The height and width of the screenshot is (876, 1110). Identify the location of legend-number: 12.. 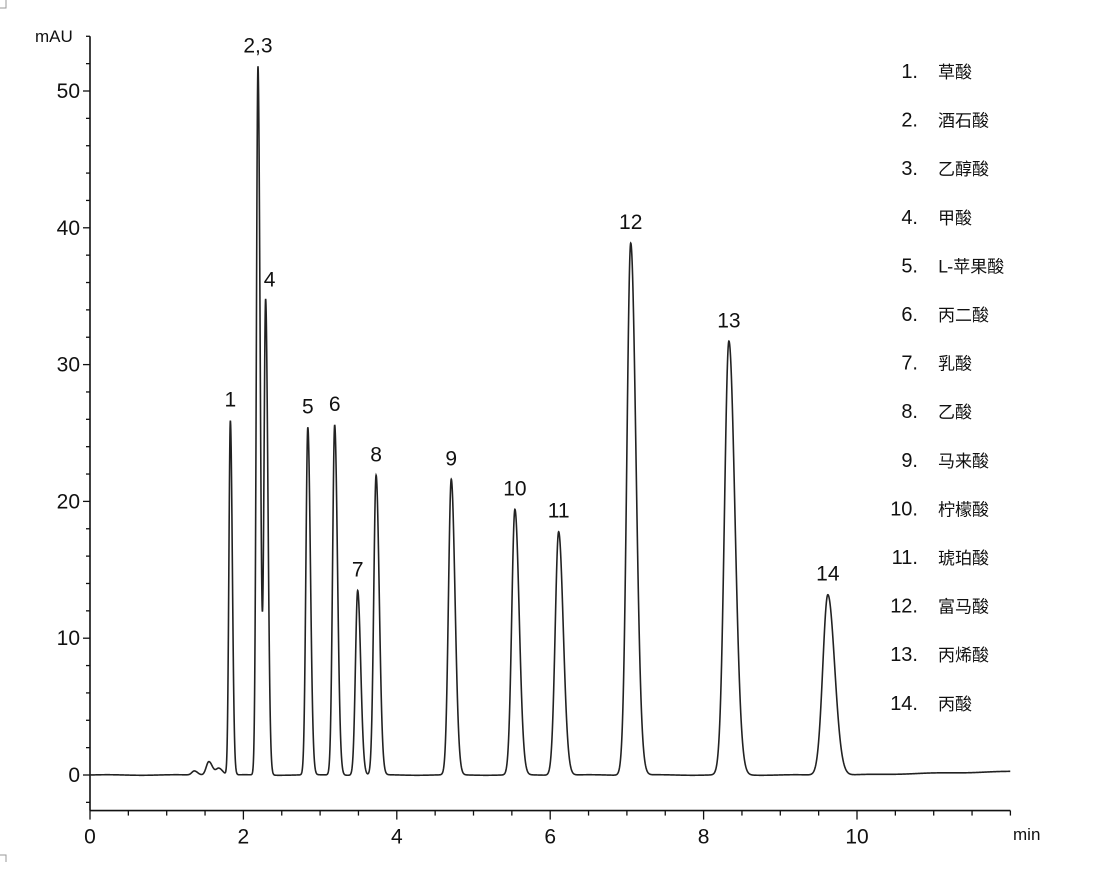
(904, 607).